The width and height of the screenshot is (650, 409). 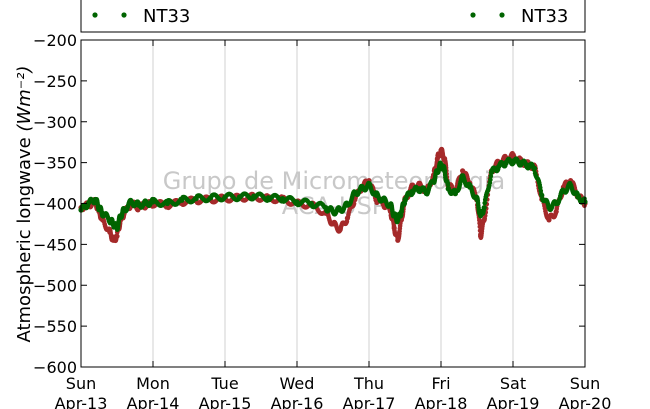 I want to click on x-tick-label-day: Sat, so click(x=513, y=383).